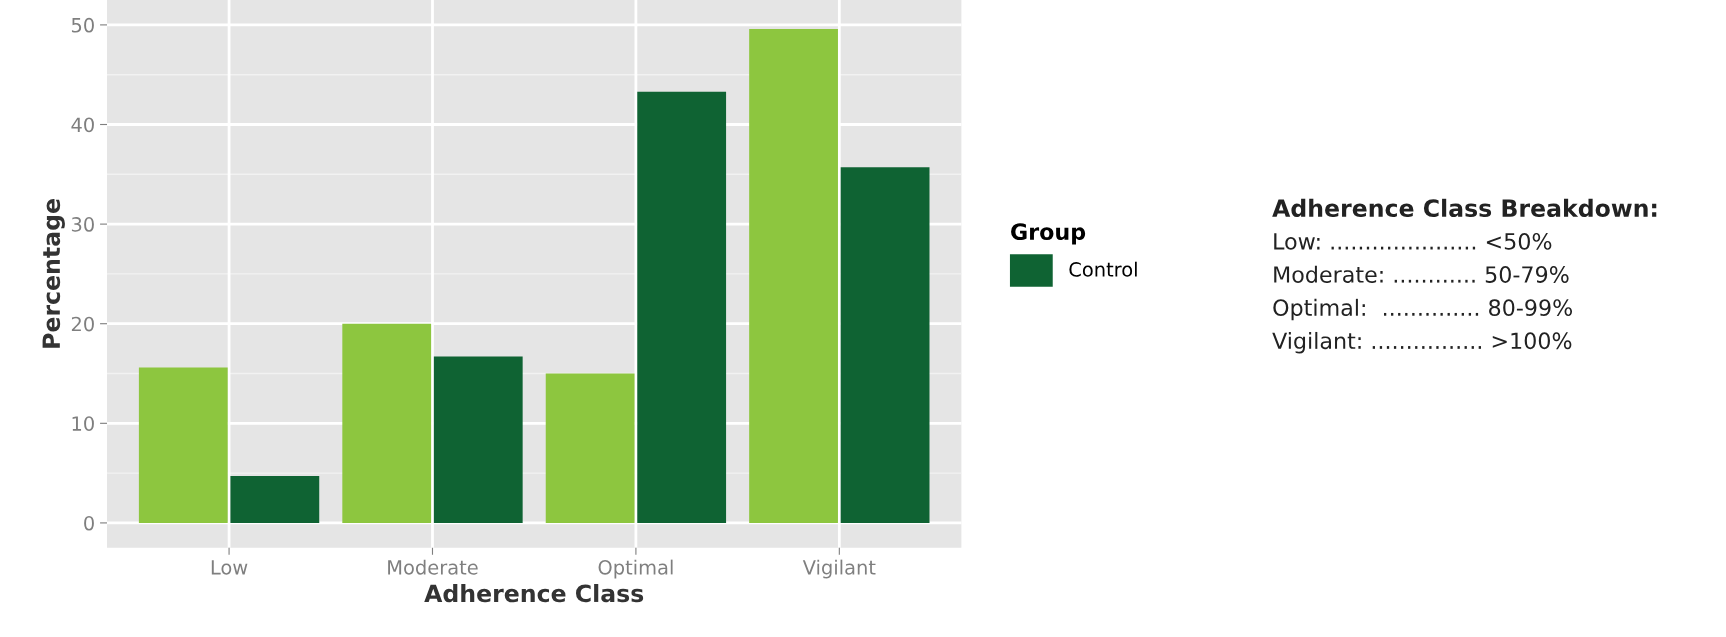 The image size is (1726, 637). I want to click on text: Low: ..................... <50%, so click(1413, 241).